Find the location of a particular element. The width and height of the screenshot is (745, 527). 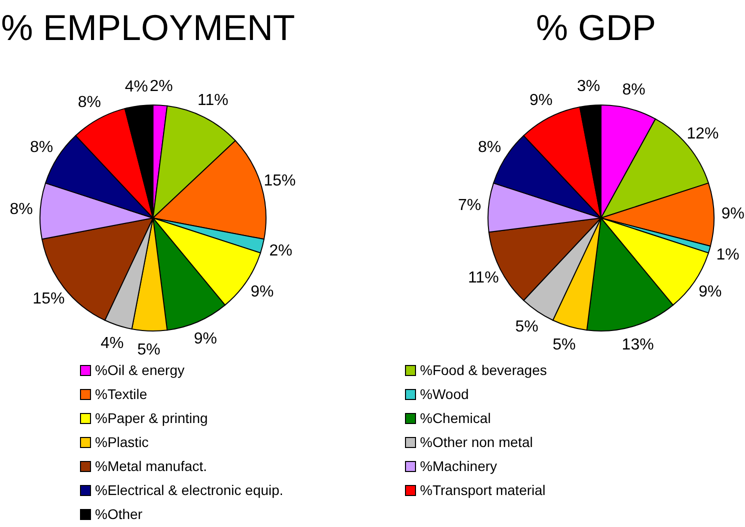

chart-title: % GDP is located at coordinates (596, 27).